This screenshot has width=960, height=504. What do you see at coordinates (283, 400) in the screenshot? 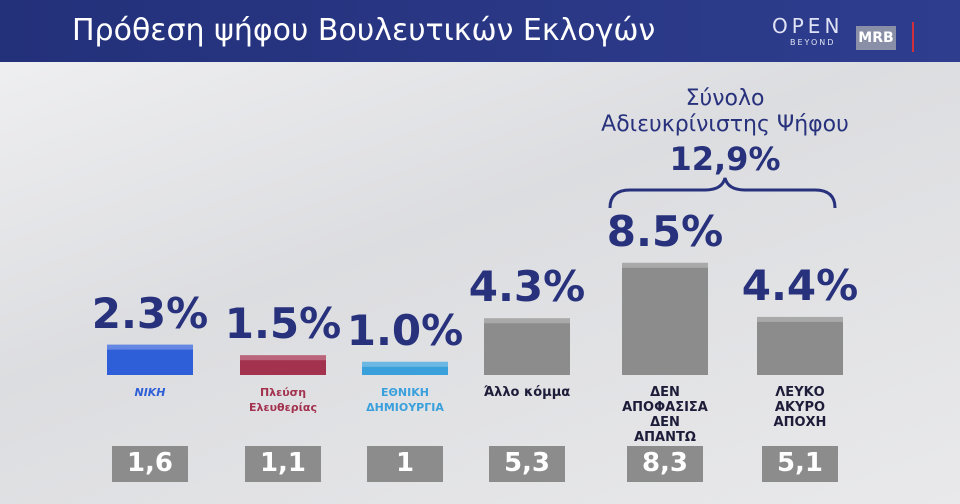
I see `category-label: Πλεύση Ελευθερίας` at bounding box center [283, 400].